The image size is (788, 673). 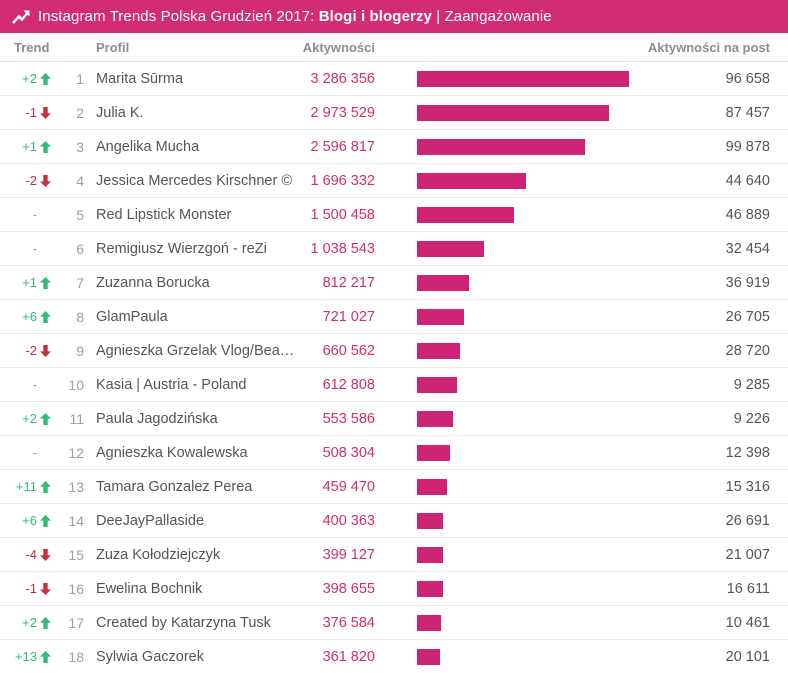 I want to click on activities-value: 721 027, so click(x=348, y=316).